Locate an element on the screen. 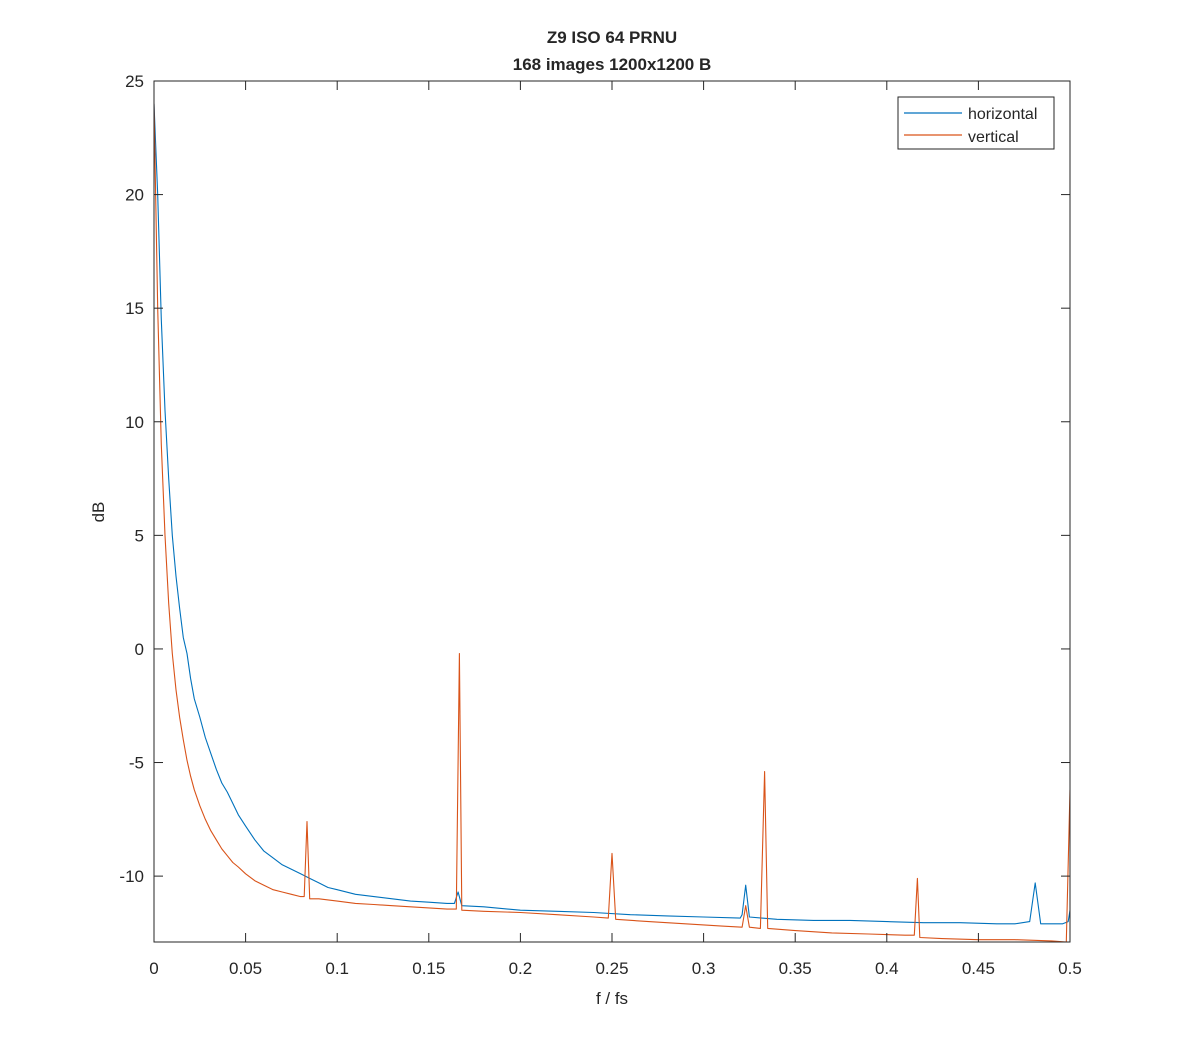  y-tick-label: 5 is located at coordinates (139, 535).